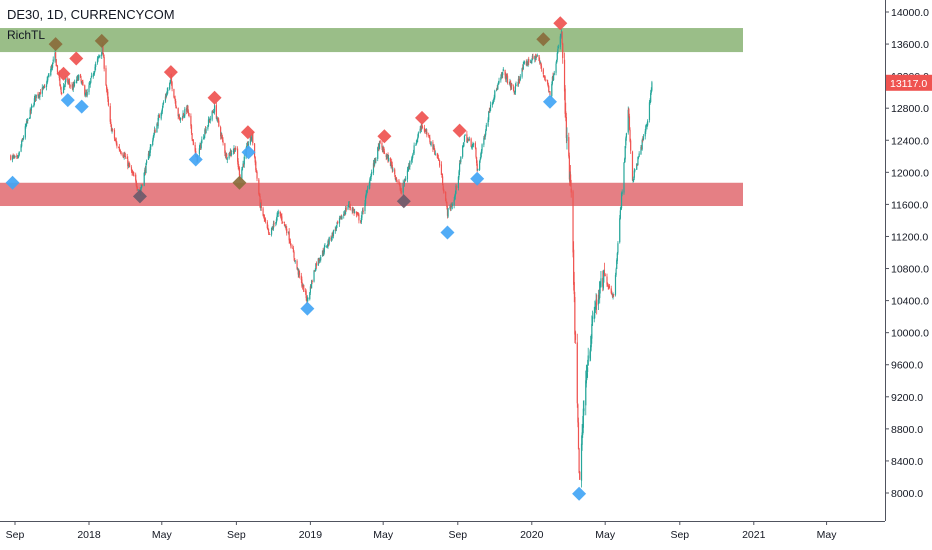 This screenshot has width=932, height=550. I want to click on indicator-label: RichTL, so click(26, 35).